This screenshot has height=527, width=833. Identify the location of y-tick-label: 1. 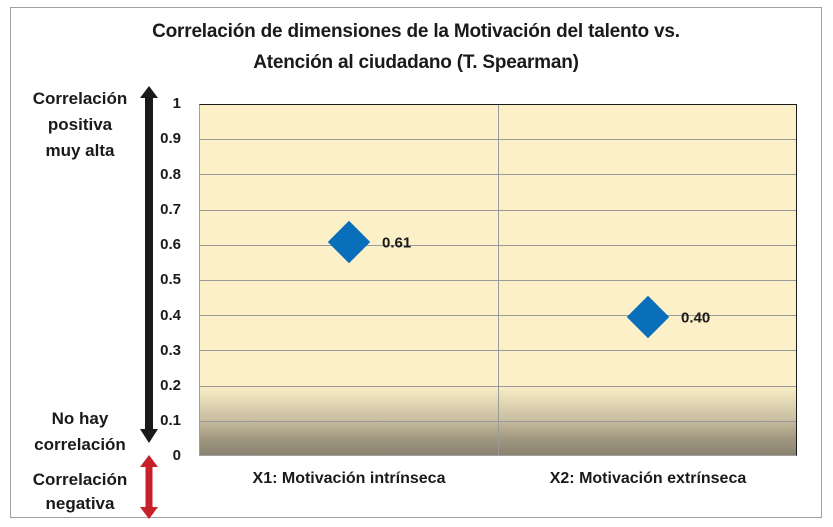
(176, 103).